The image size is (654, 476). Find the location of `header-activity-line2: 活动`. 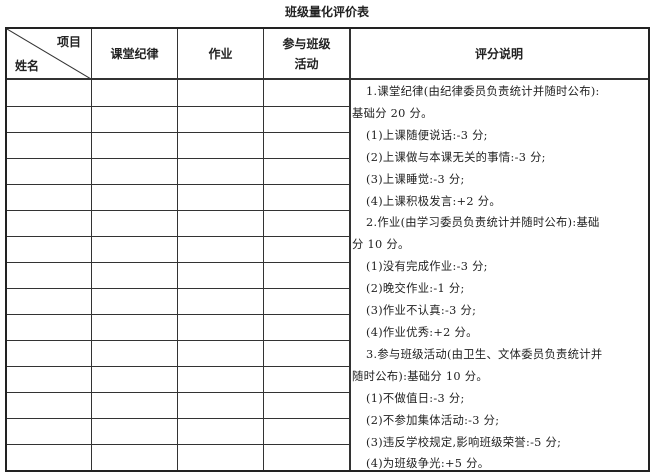

header-activity-line2: 活动 is located at coordinates (306, 64).